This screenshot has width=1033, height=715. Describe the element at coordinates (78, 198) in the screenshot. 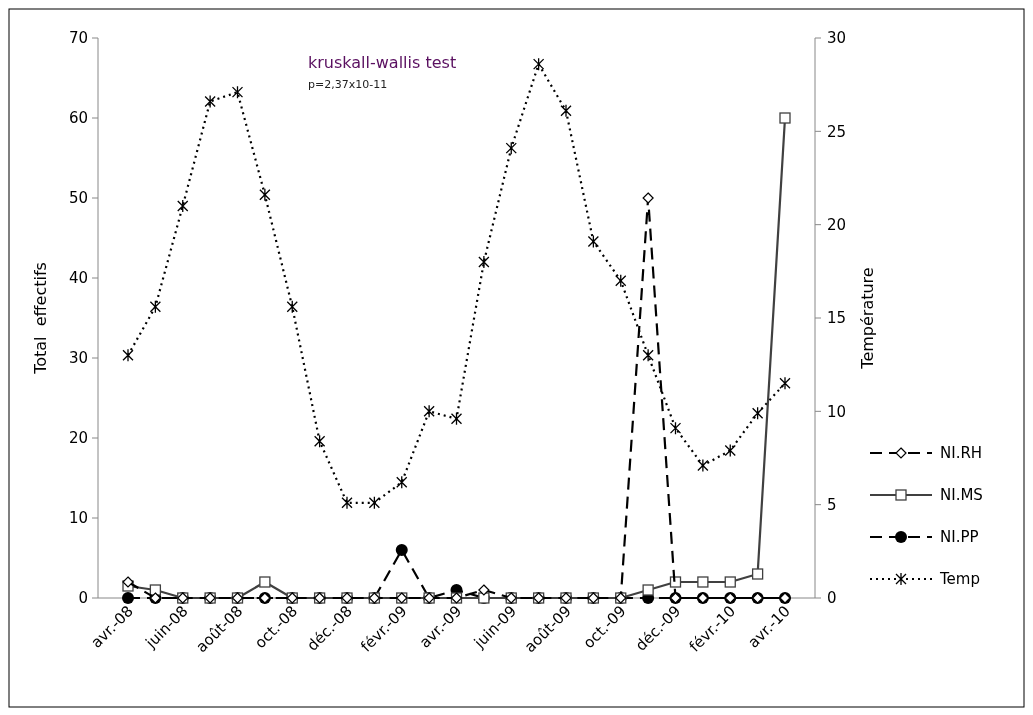

I see `y-tick-label: 50` at that location.